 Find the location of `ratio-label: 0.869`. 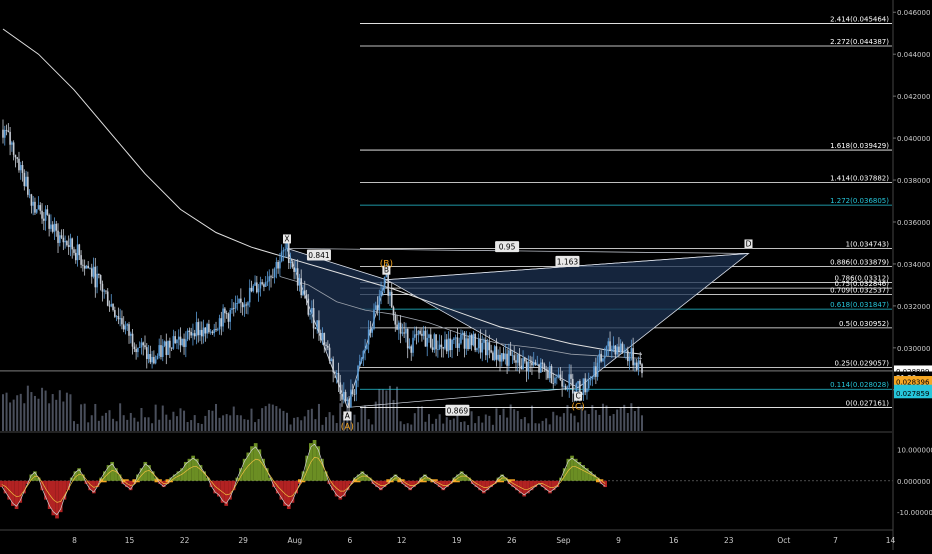

ratio-label: 0.869 is located at coordinates (458, 410).